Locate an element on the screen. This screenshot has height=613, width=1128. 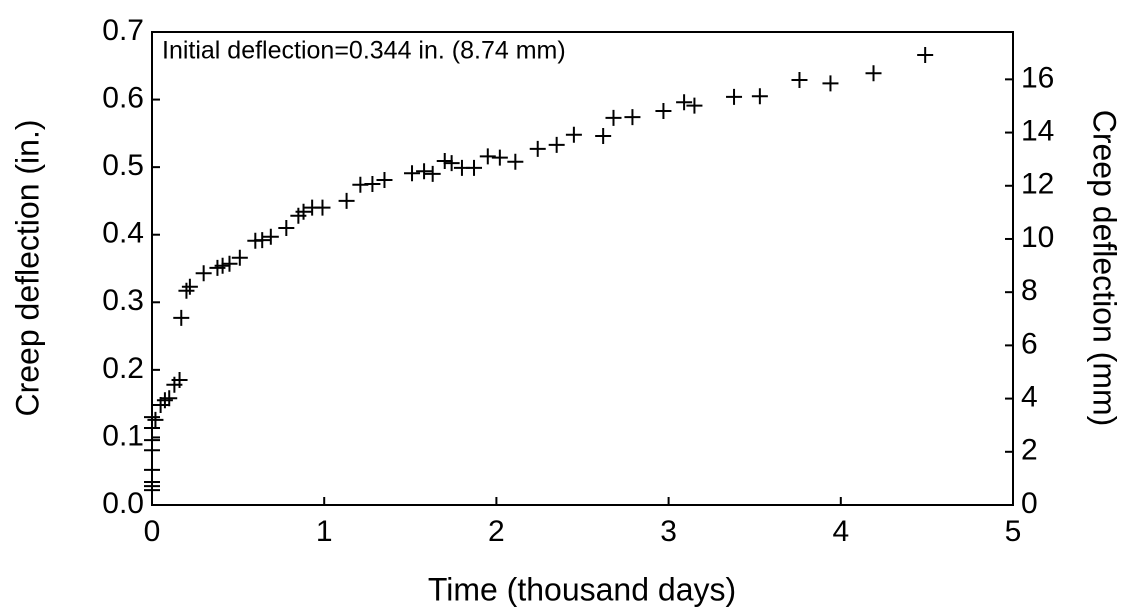
y2-tick-label: 12 is located at coordinates (1037, 184).